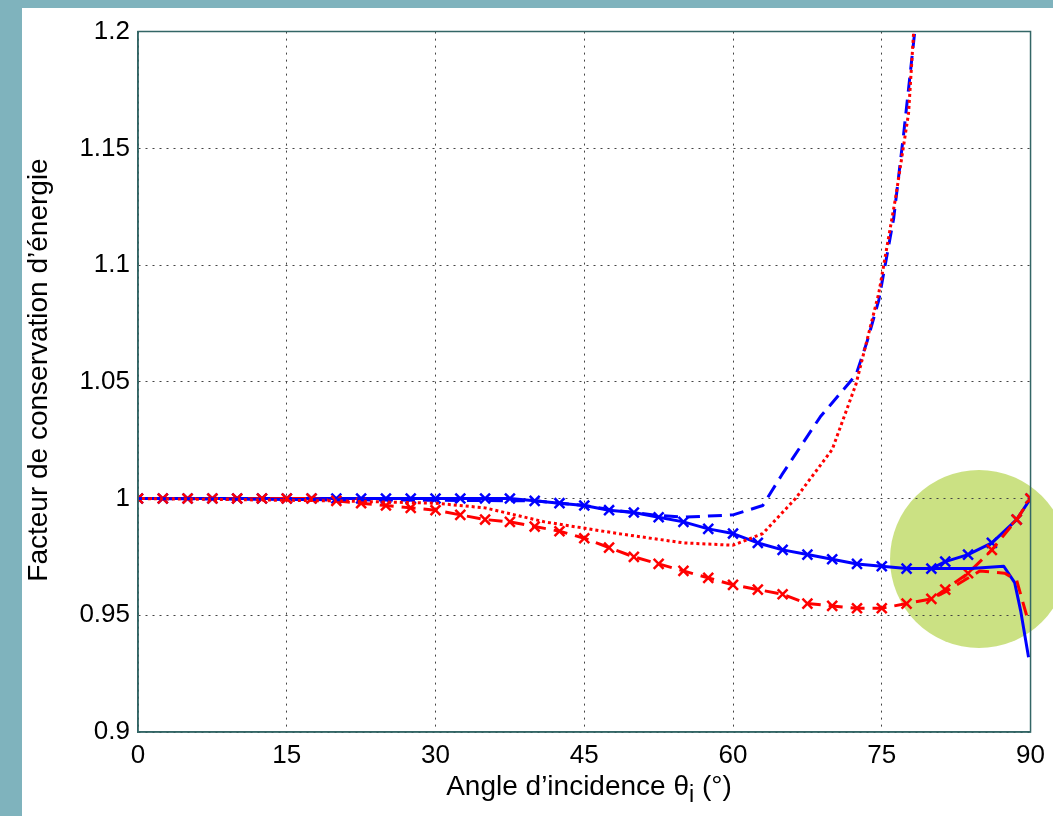 The image size is (1053, 816). Describe the element at coordinates (122, 496) in the screenshot. I see `y-tick-label: 1` at that location.